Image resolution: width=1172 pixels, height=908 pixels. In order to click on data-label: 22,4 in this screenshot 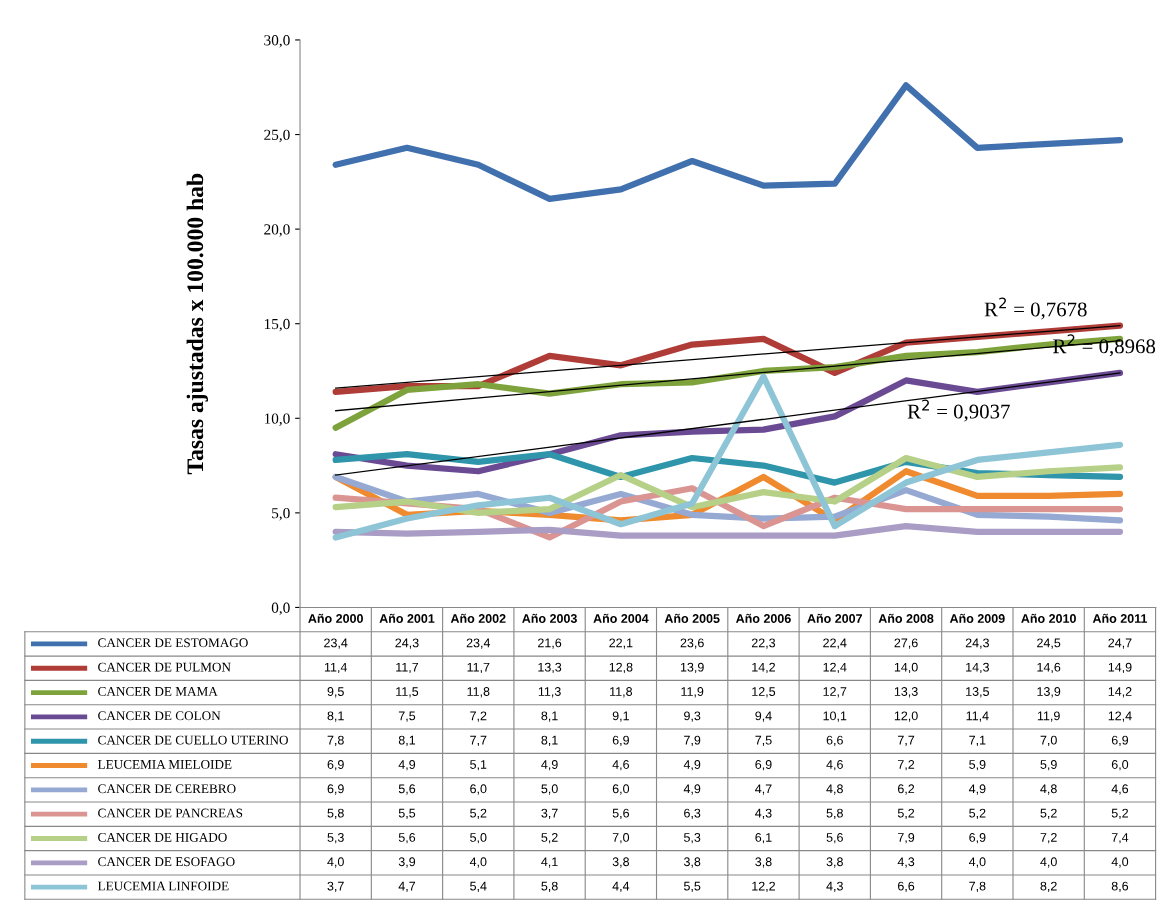, I will do `click(835, 643)`.